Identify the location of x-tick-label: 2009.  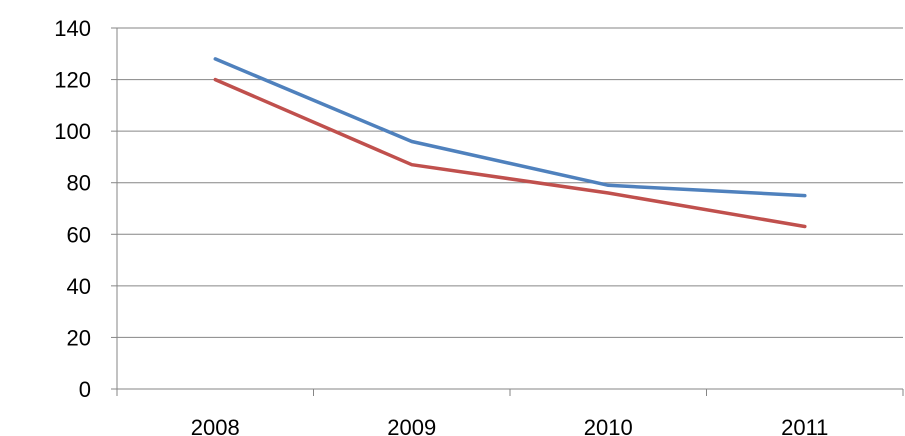
(411, 425).